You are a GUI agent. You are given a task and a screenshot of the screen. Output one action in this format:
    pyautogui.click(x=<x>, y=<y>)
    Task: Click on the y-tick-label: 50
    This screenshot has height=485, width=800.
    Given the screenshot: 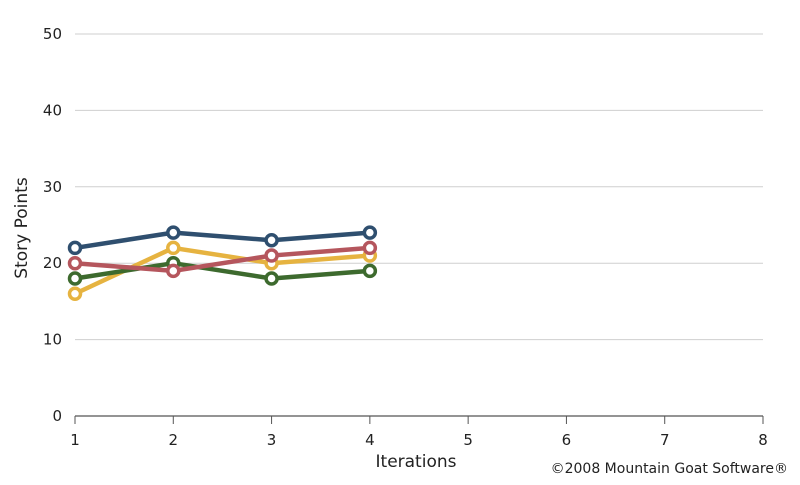 What is the action you would take?
    pyautogui.click(x=52, y=34)
    